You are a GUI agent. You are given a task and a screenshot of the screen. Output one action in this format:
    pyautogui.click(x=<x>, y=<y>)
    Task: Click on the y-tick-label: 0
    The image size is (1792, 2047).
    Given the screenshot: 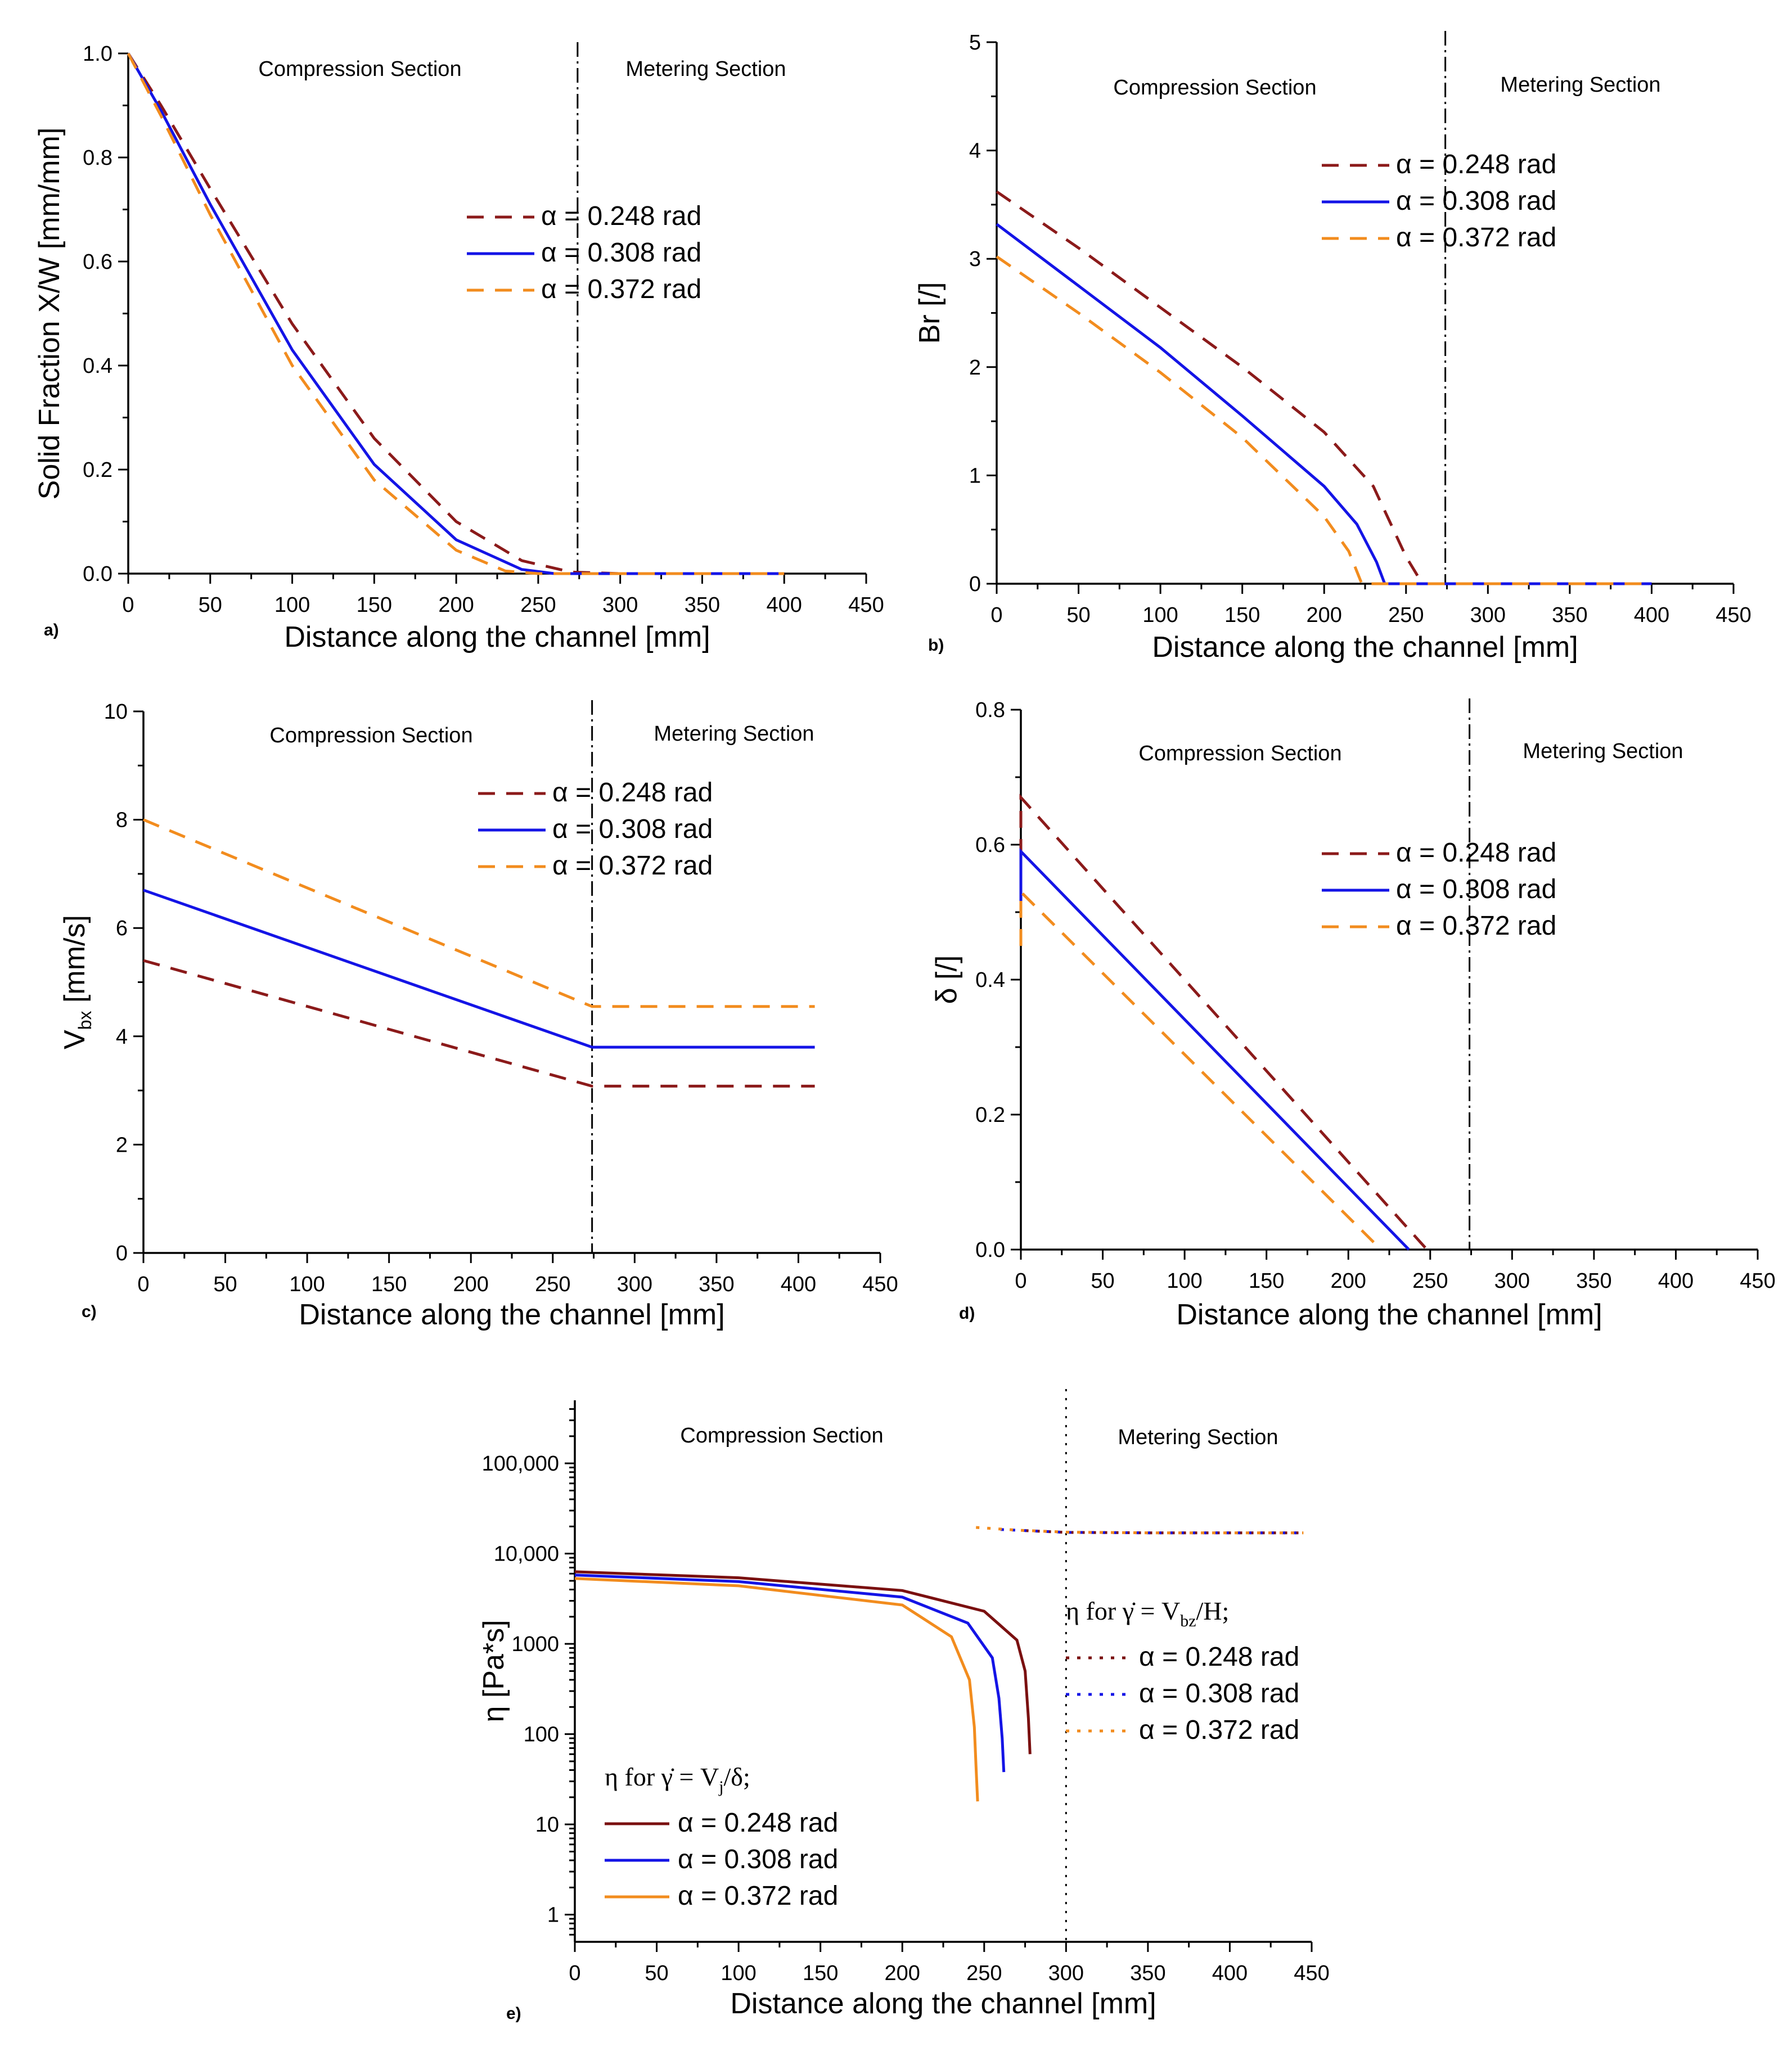 What is the action you would take?
    pyautogui.click(x=122, y=1253)
    